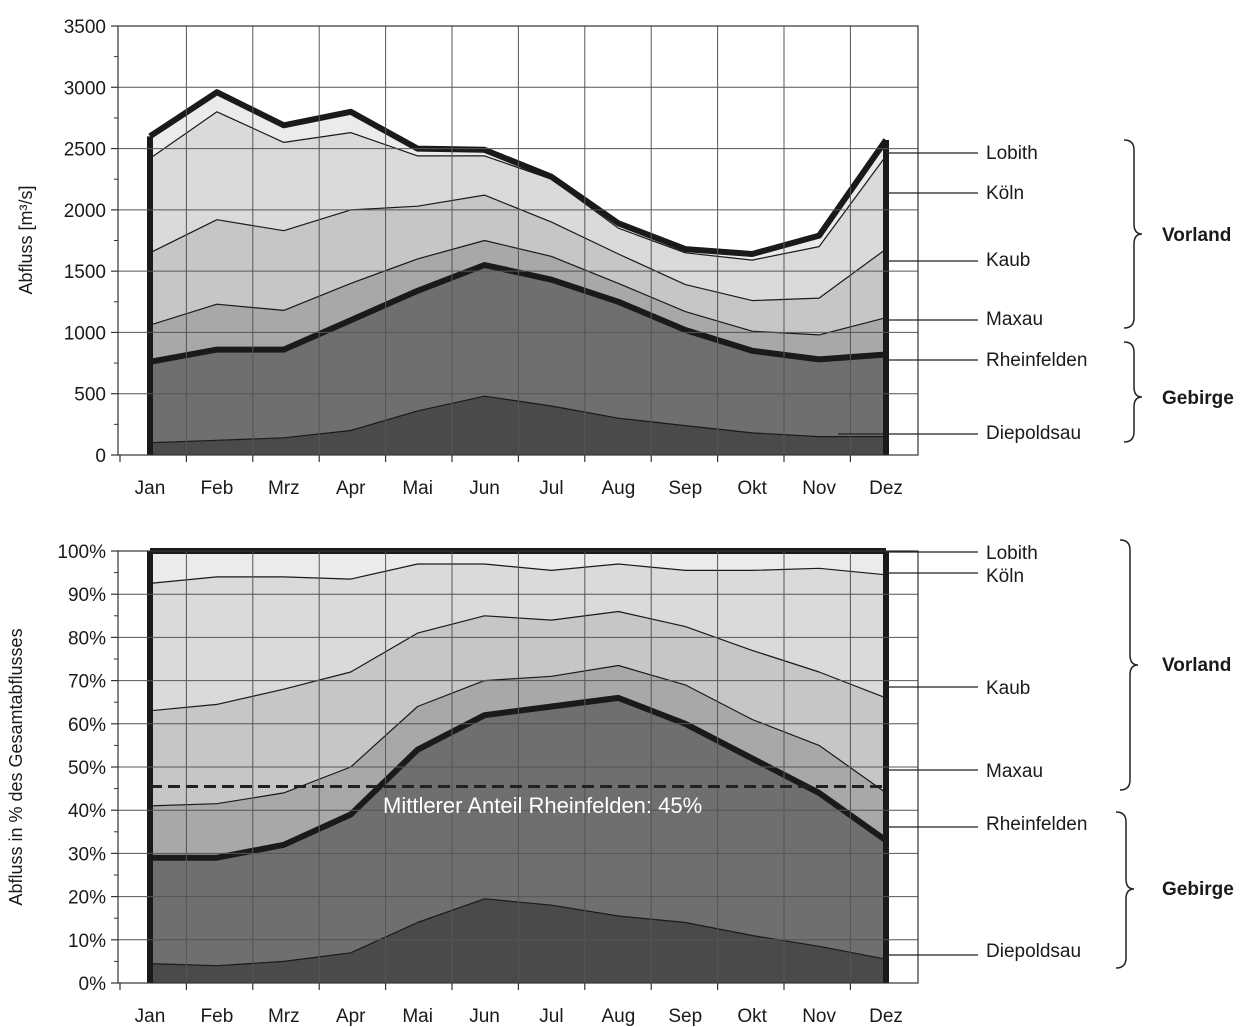 The height and width of the screenshot is (1027, 1253). I want to click on discharge-y-ticks: 0 500 1000 1500 2000 2500 3000 3500, so click(91, 242).